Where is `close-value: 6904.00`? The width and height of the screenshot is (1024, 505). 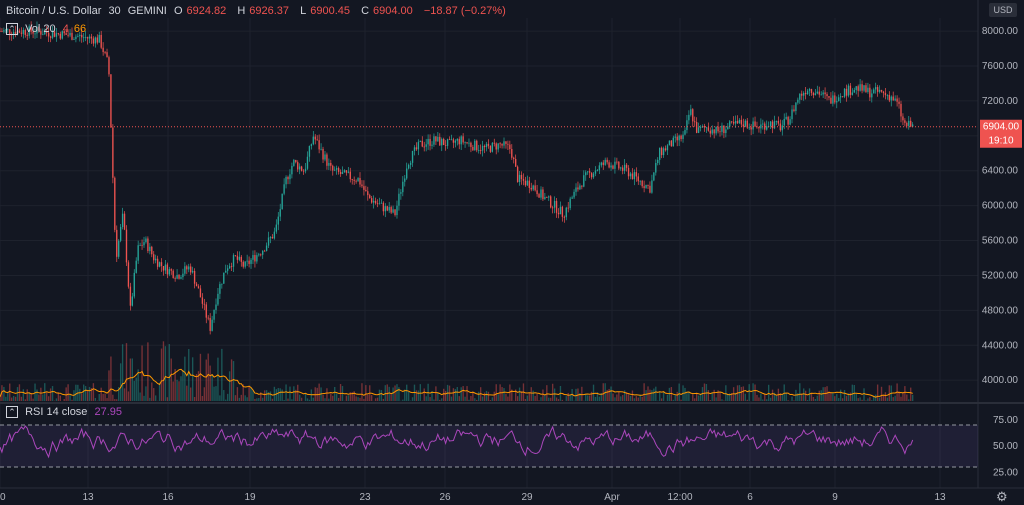
close-value: 6904.00 is located at coordinates (393, 11).